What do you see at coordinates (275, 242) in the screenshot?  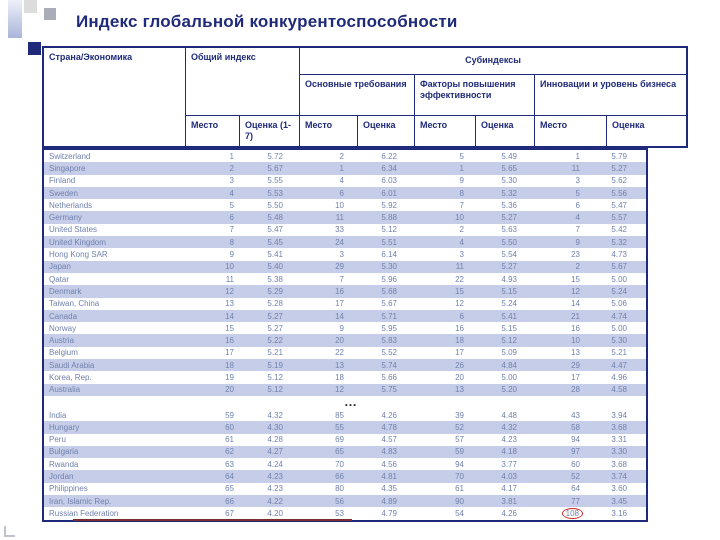 I see `overall-score-cell: 5.45` at bounding box center [275, 242].